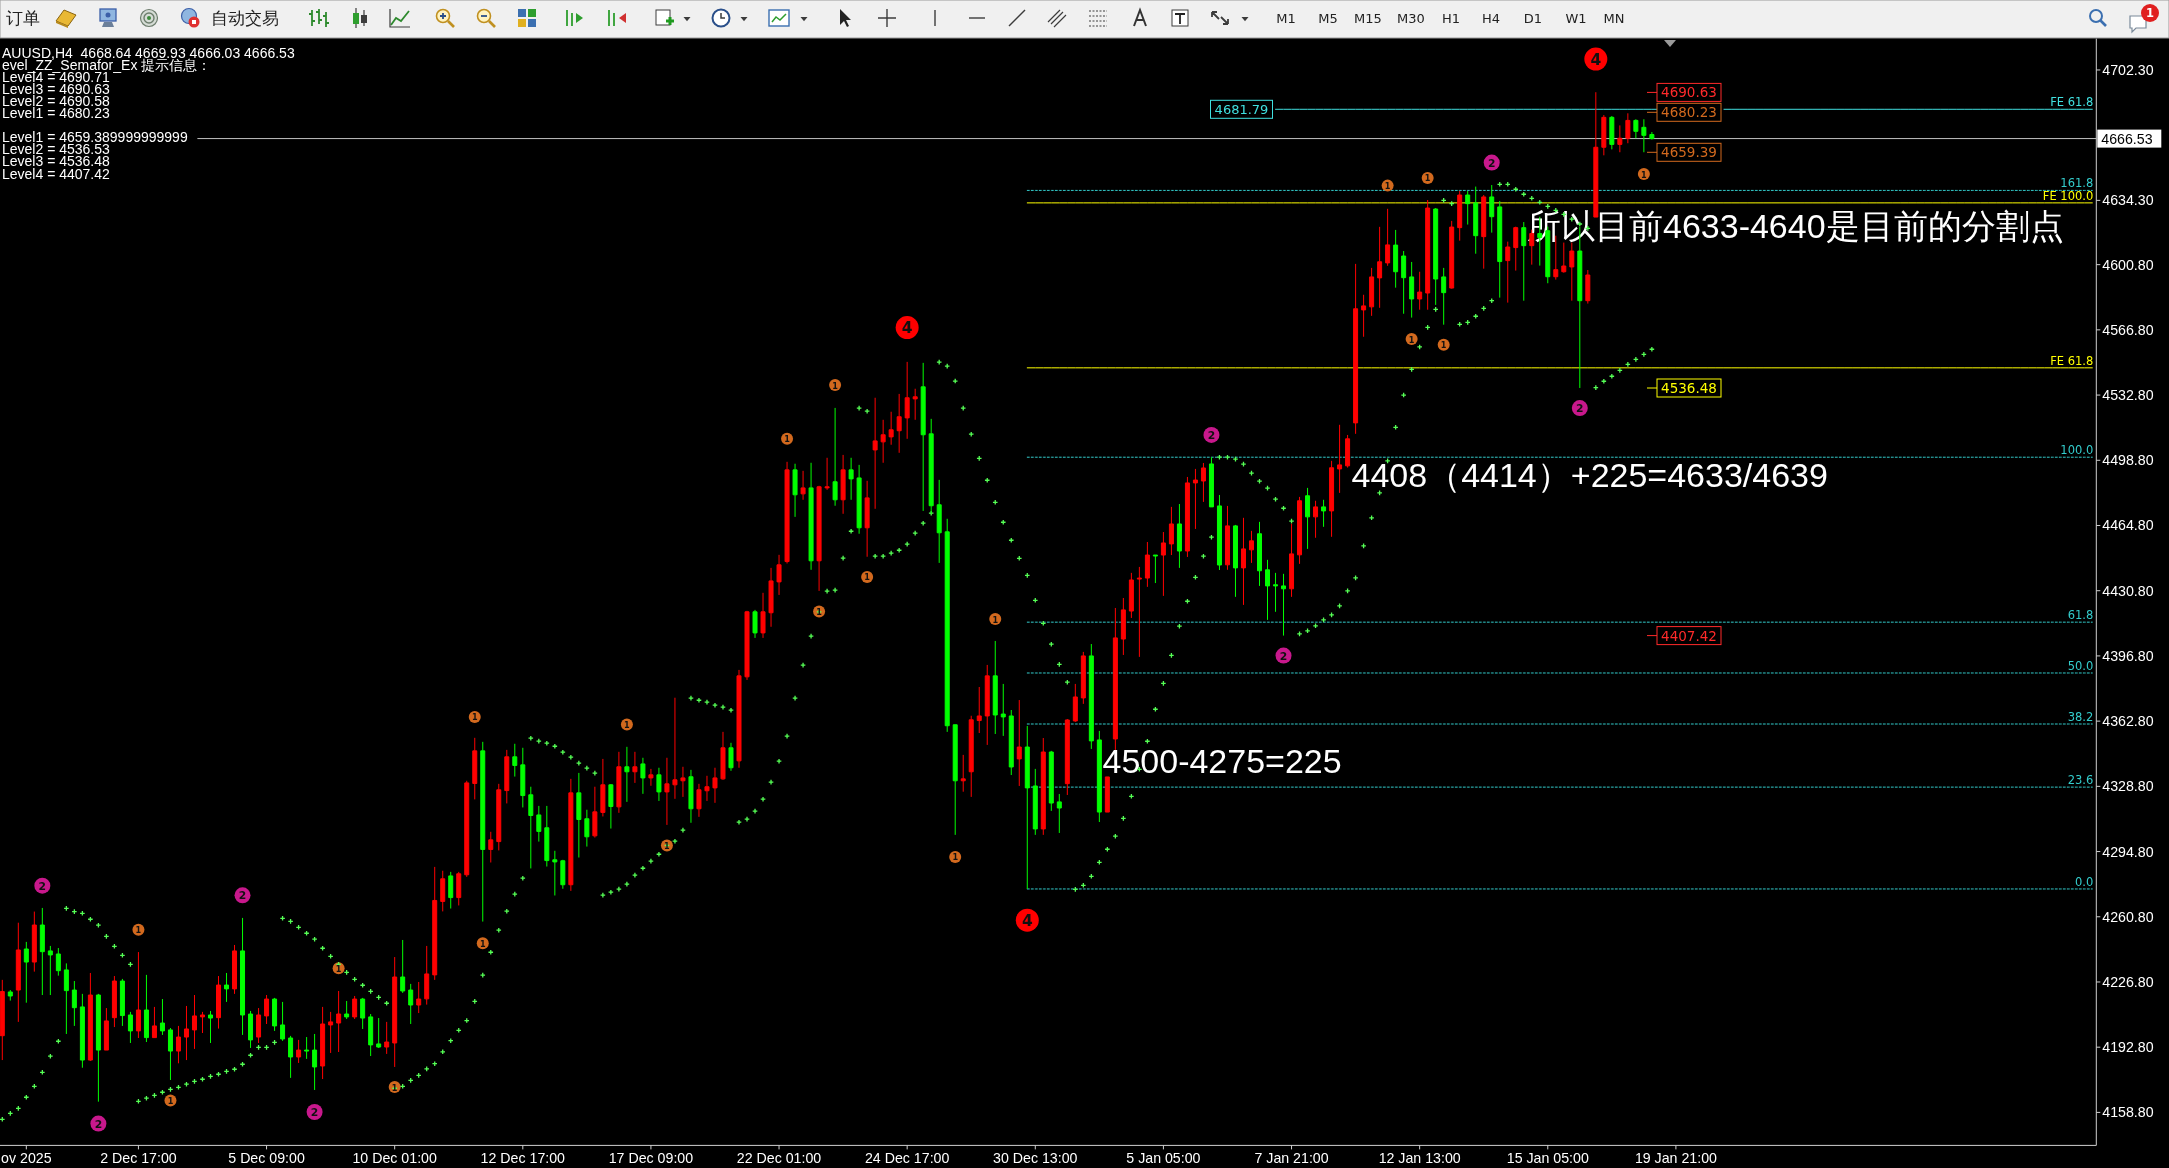  What do you see at coordinates (2080, 717) in the screenshot?
I see `series-label: 38.2` at bounding box center [2080, 717].